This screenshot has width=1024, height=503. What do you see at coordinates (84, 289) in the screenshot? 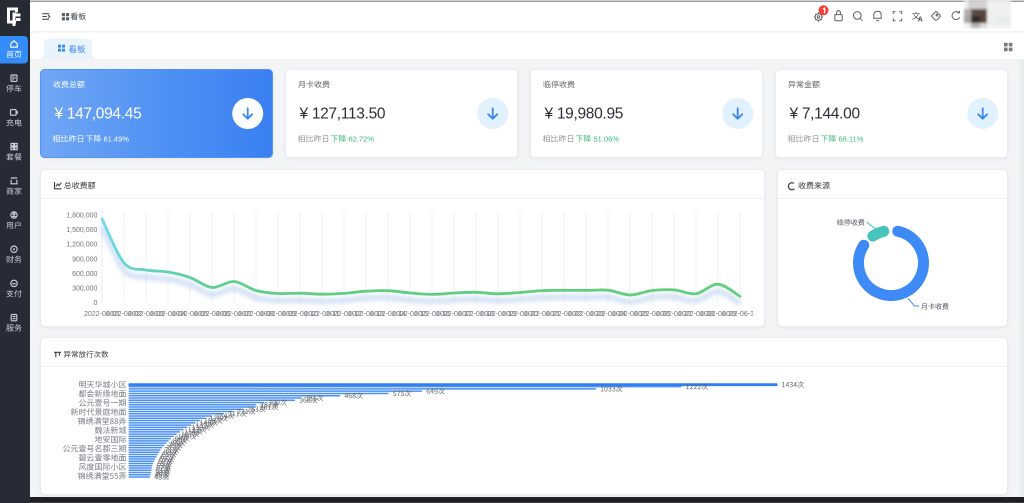
I see `svg-text: 300,000` at bounding box center [84, 289].